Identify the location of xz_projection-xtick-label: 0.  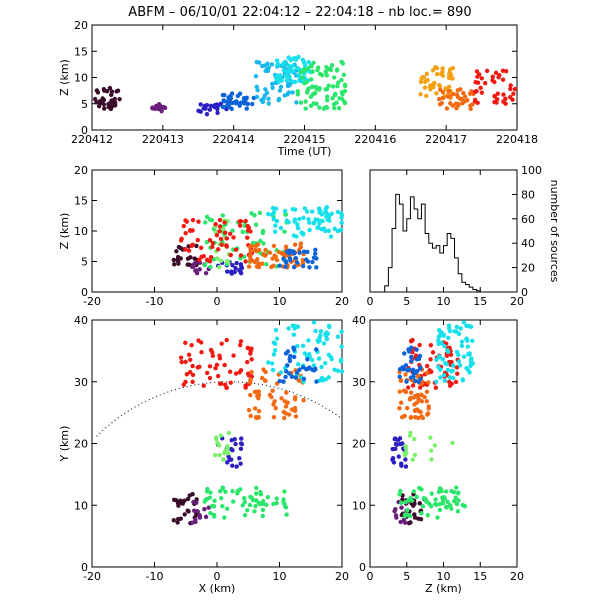
(217, 301).